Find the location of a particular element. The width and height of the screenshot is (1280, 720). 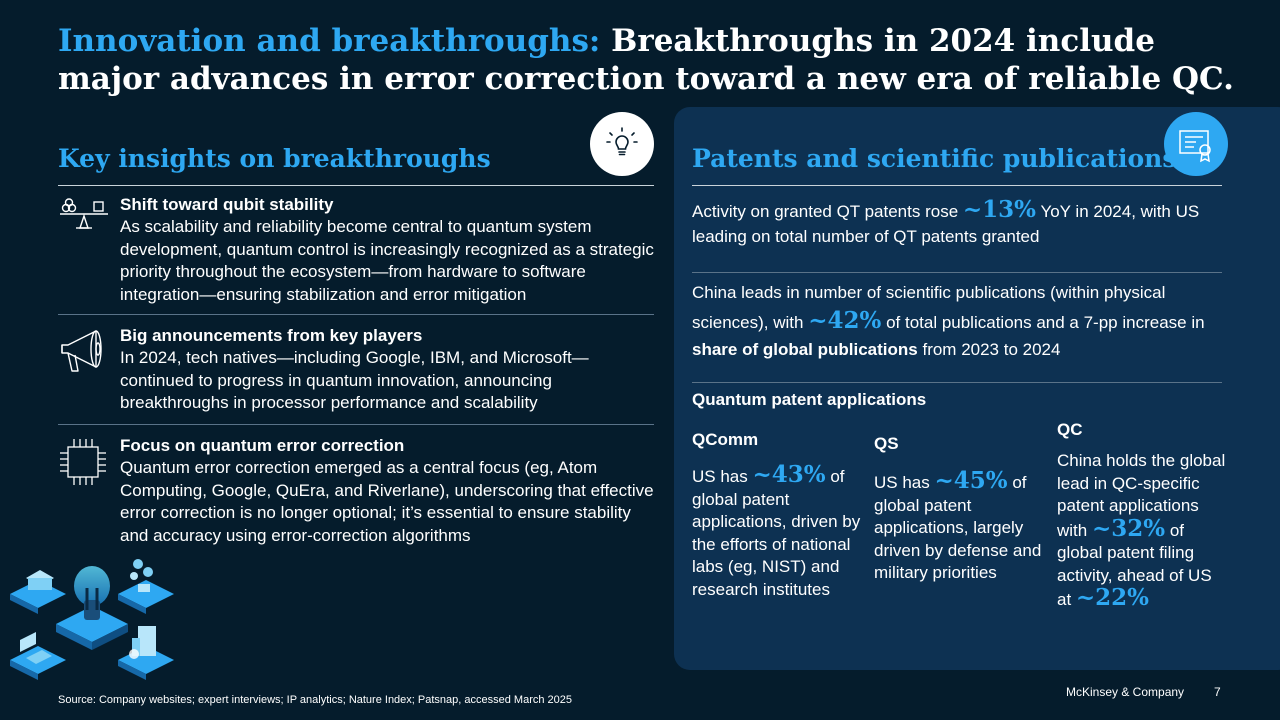

column-stat: ~43% is located at coordinates (789, 474).